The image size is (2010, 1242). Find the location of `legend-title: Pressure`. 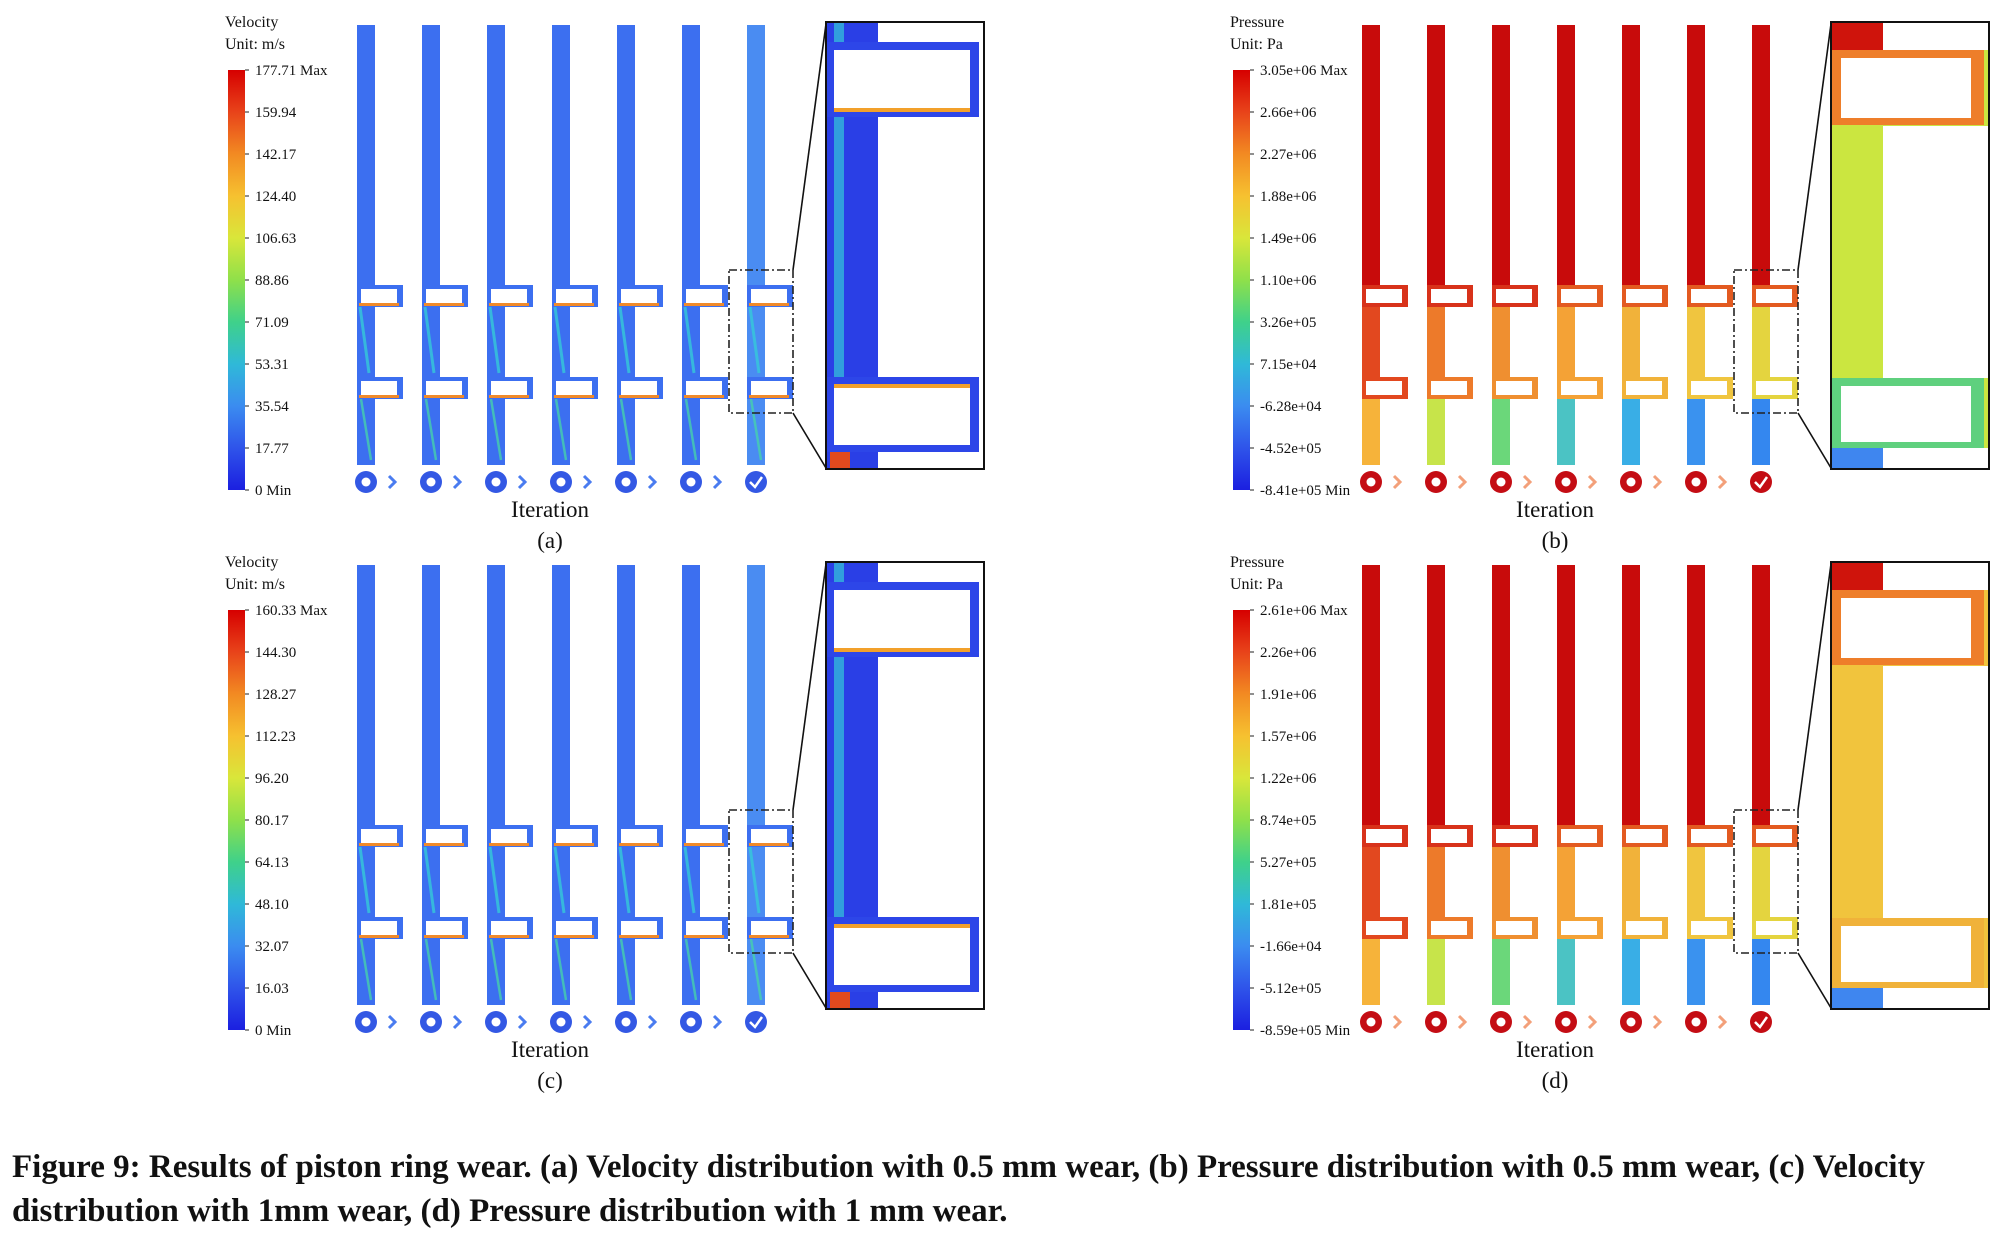

legend-title: Pressure is located at coordinates (1257, 22).